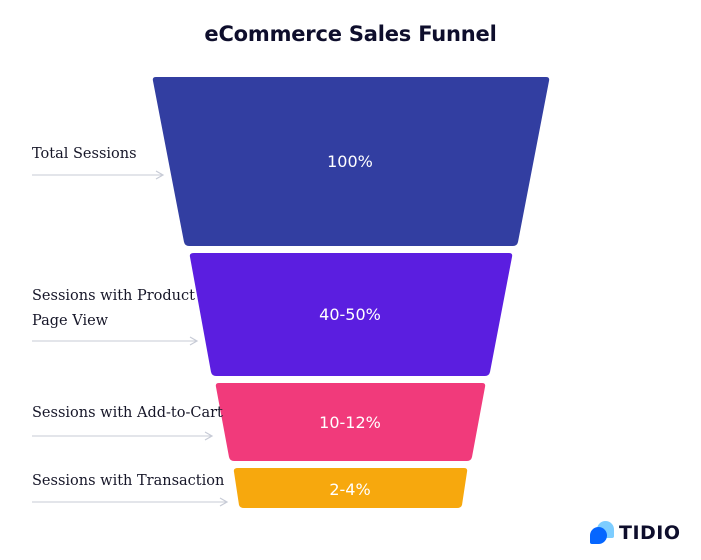 This screenshot has width=701, height=560. What do you see at coordinates (84, 154) in the screenshot?
I see `stage-label-total-sessions: Total Sessions` at bounding box center [84, 154].